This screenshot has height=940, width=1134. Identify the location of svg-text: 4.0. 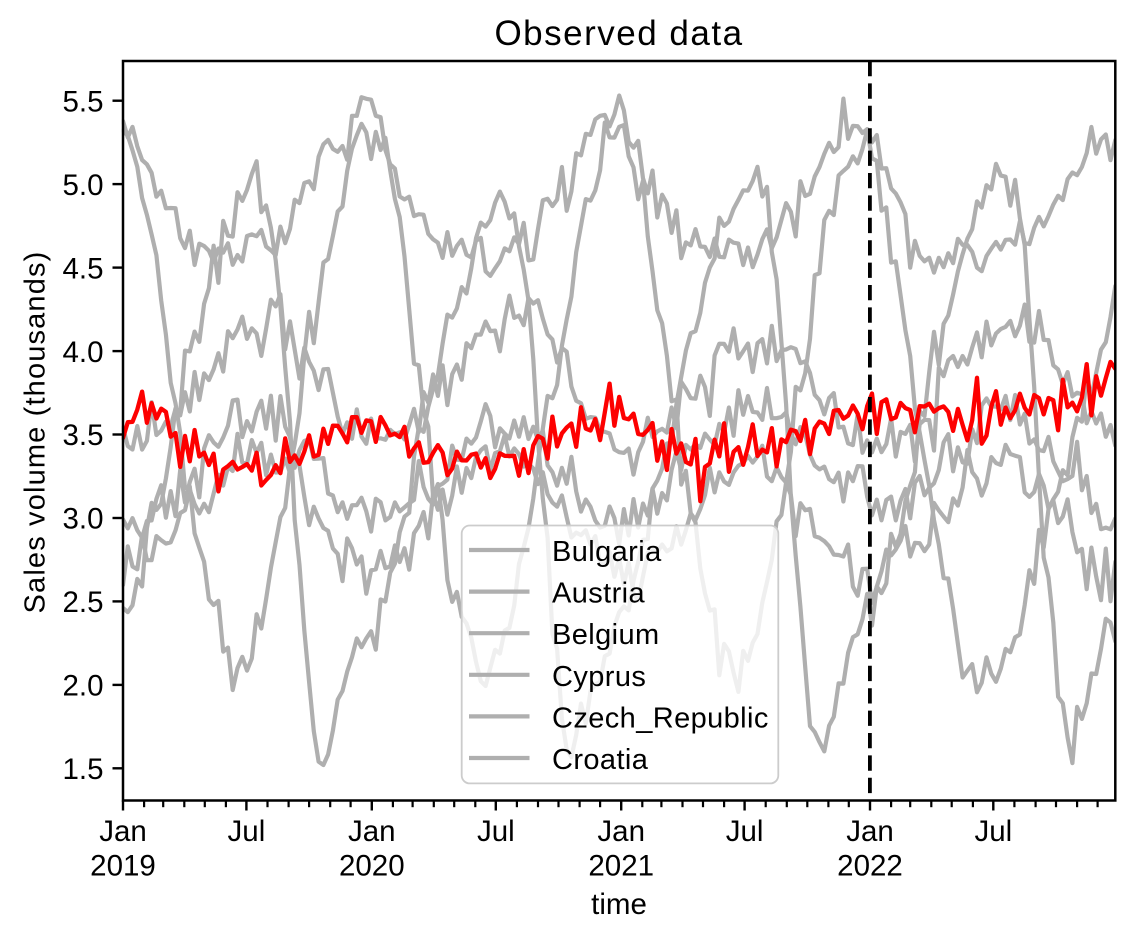
(82, 352).